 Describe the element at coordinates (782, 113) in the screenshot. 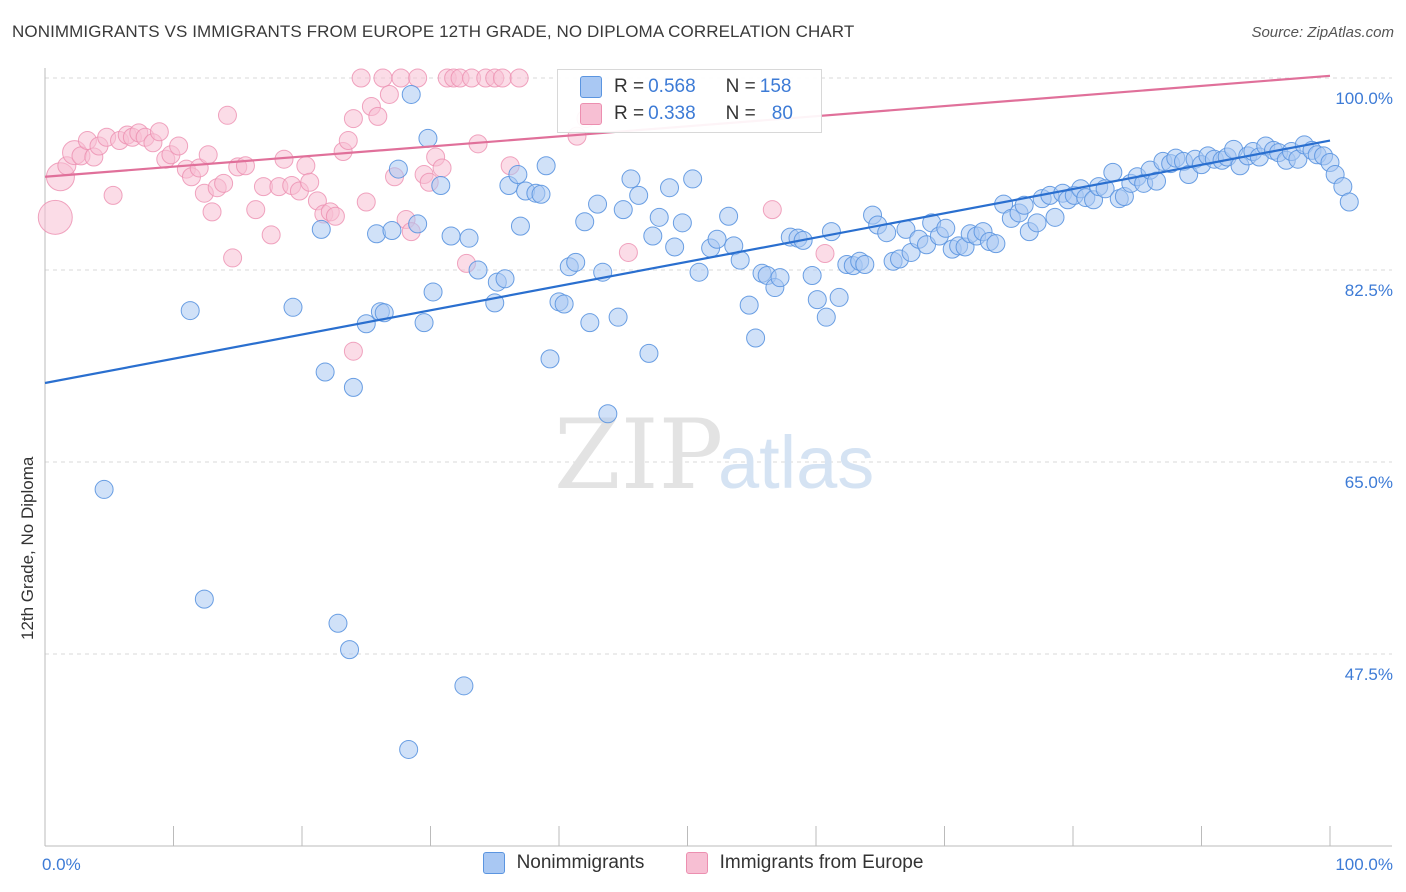

I see `stats-n-value-pink: 80` at that location.